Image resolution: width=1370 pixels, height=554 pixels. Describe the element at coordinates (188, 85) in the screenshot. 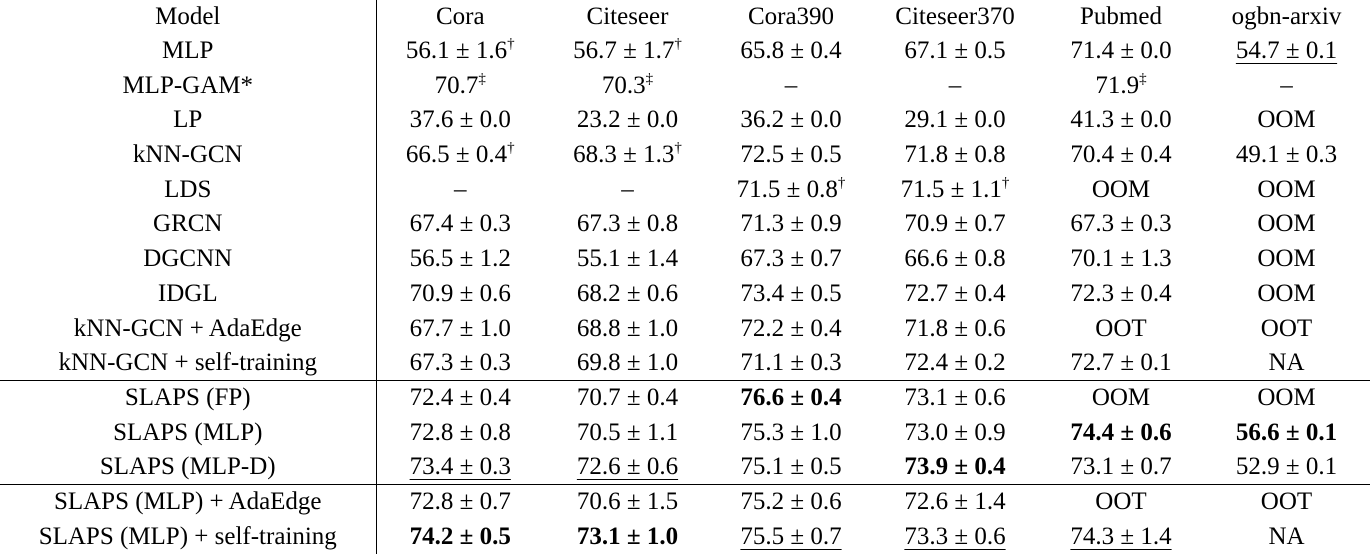

I see `model-name-cell: MLP-GAM*` at that location.